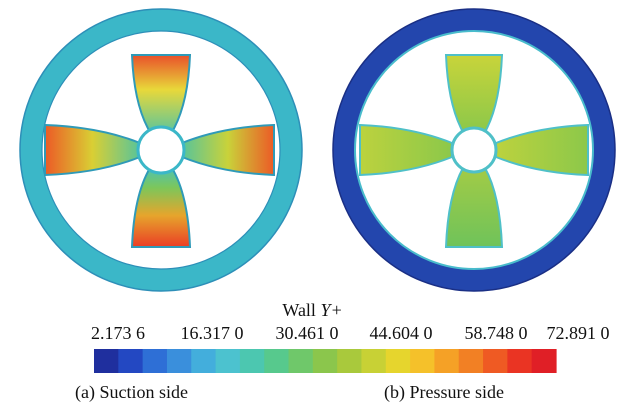  I want to click on suction-blade-left, so click(92, 150).